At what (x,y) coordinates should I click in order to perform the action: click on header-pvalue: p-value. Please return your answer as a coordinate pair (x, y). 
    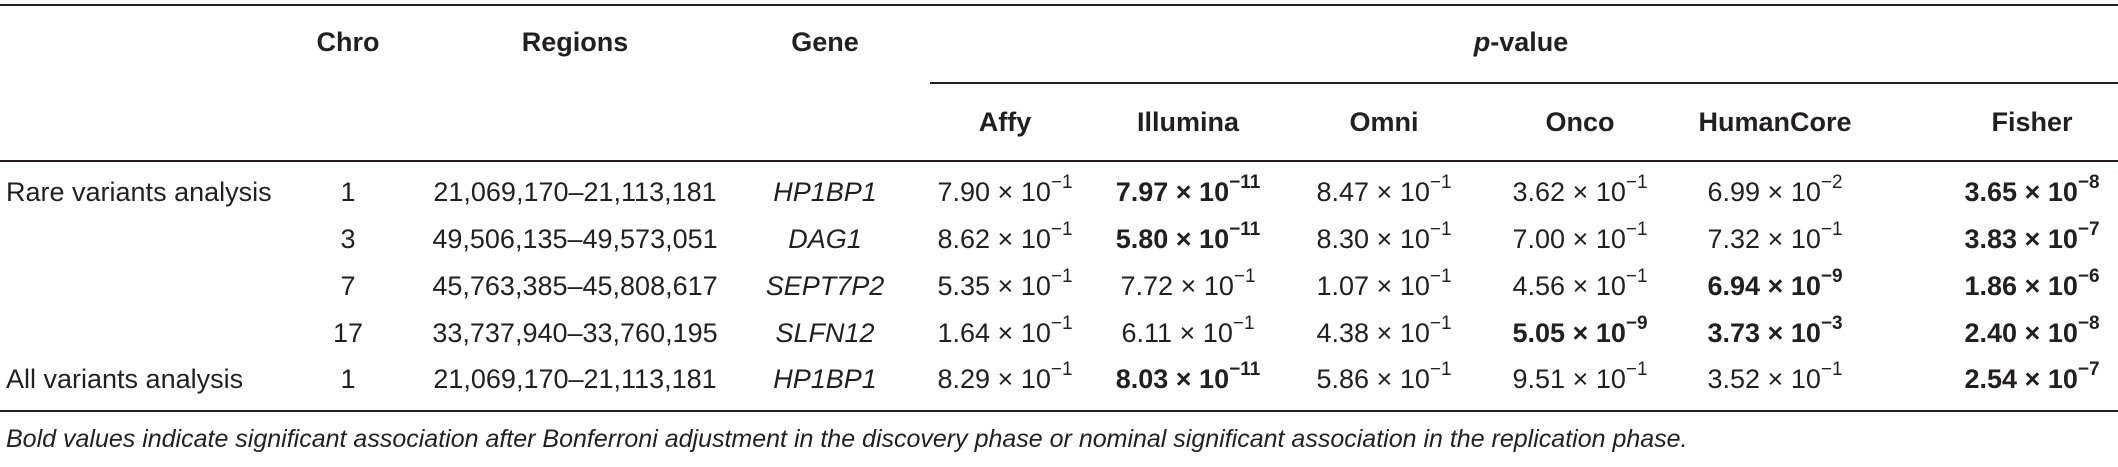
    Looking at the image, I should click on (1521, 42).